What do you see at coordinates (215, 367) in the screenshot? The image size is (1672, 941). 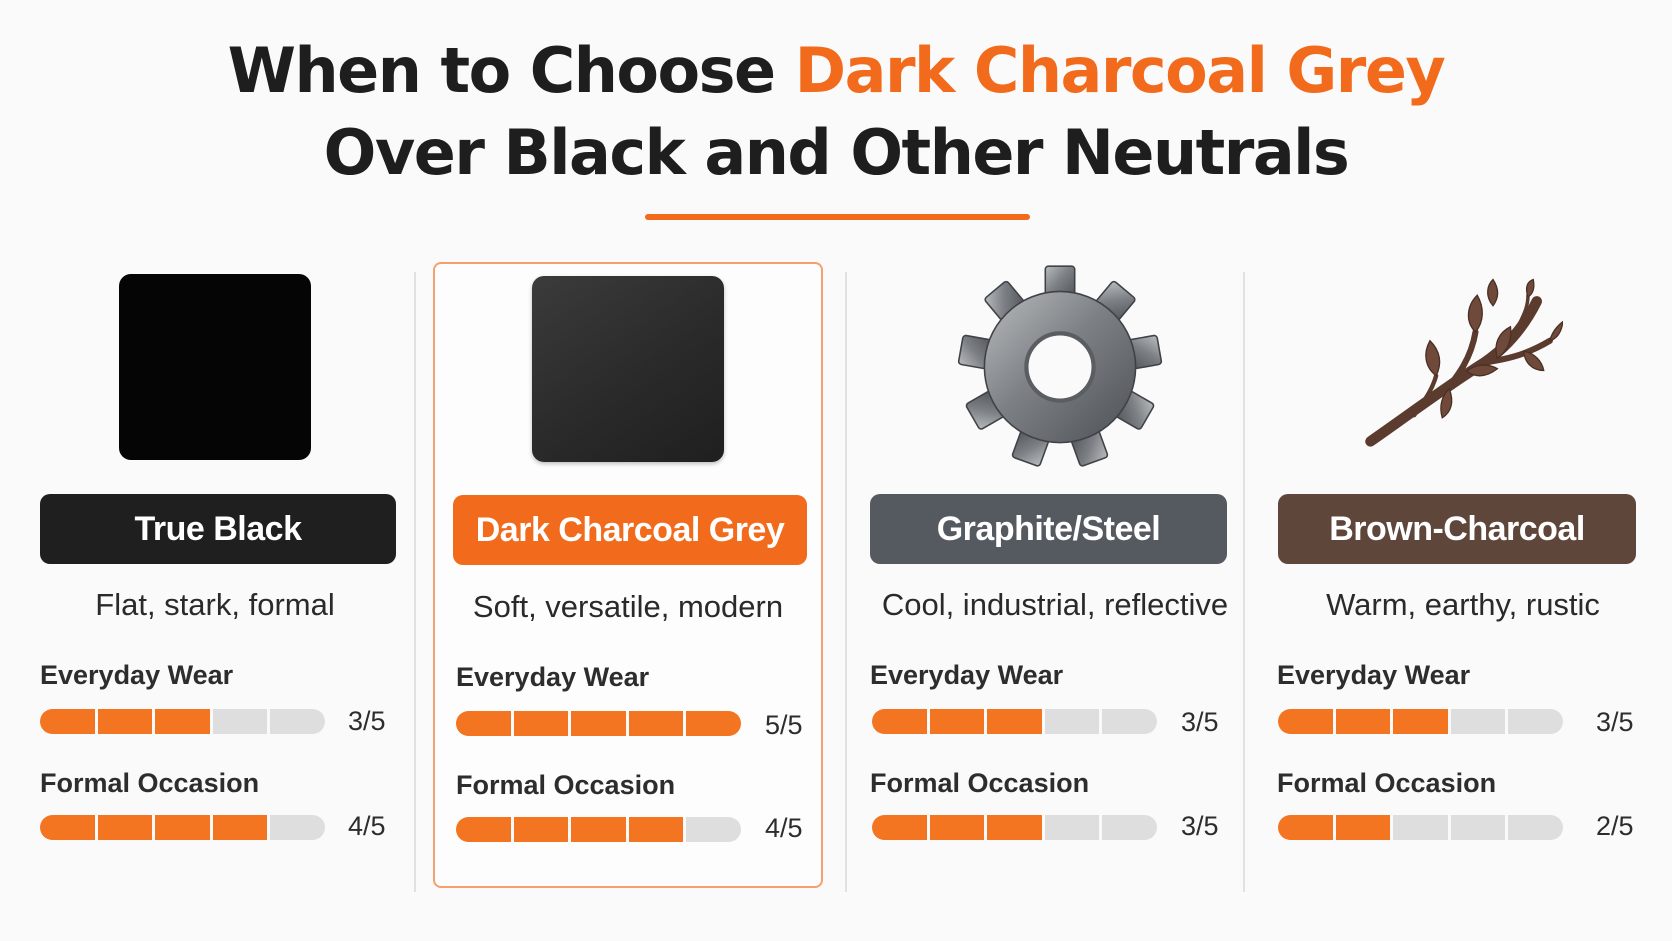 I see `black-square-swatch` at bounding box center [215, 367].